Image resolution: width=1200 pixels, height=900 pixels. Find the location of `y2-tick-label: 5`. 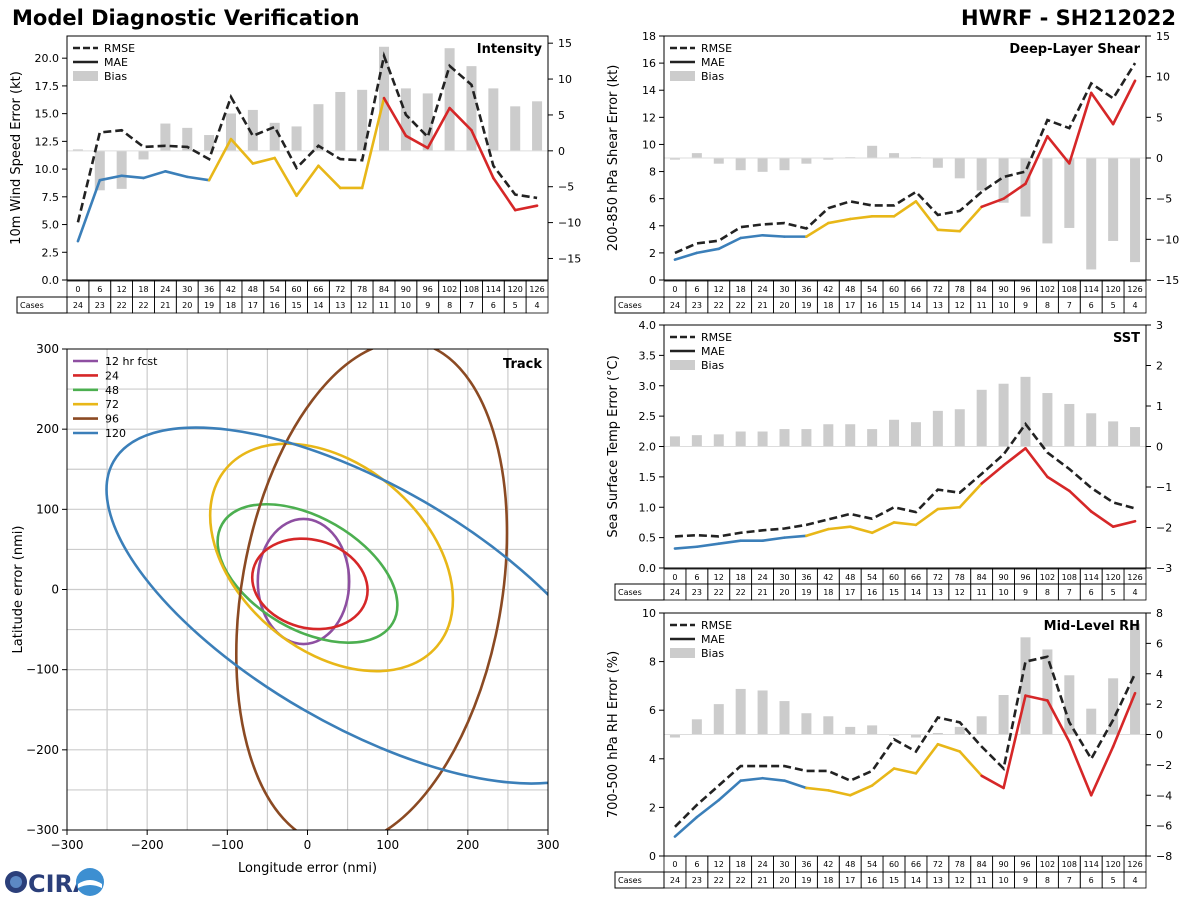

y2-tick-label: 5 is located at coordinates (561, 115).